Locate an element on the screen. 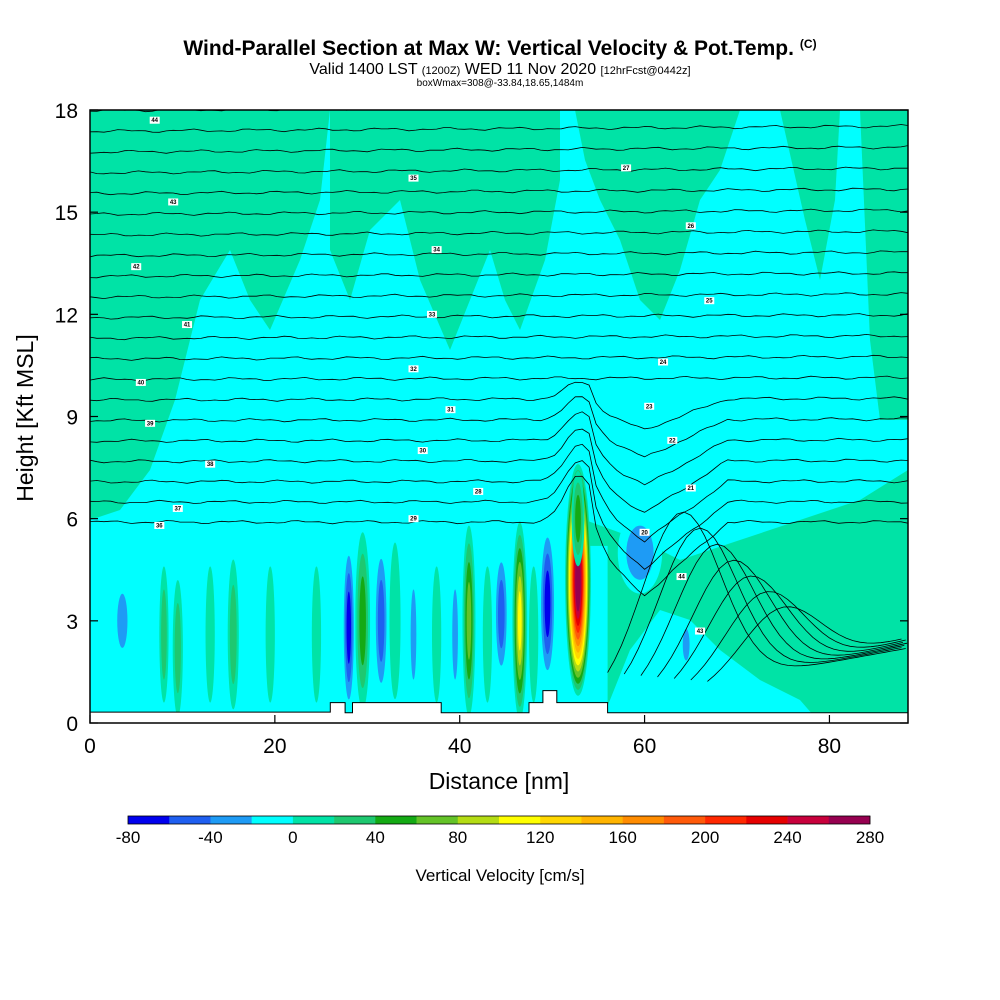 Image resolution: width=1000 pixels, height=1000 pixels. contour-label: 33 is located at coordinates (431, 314).